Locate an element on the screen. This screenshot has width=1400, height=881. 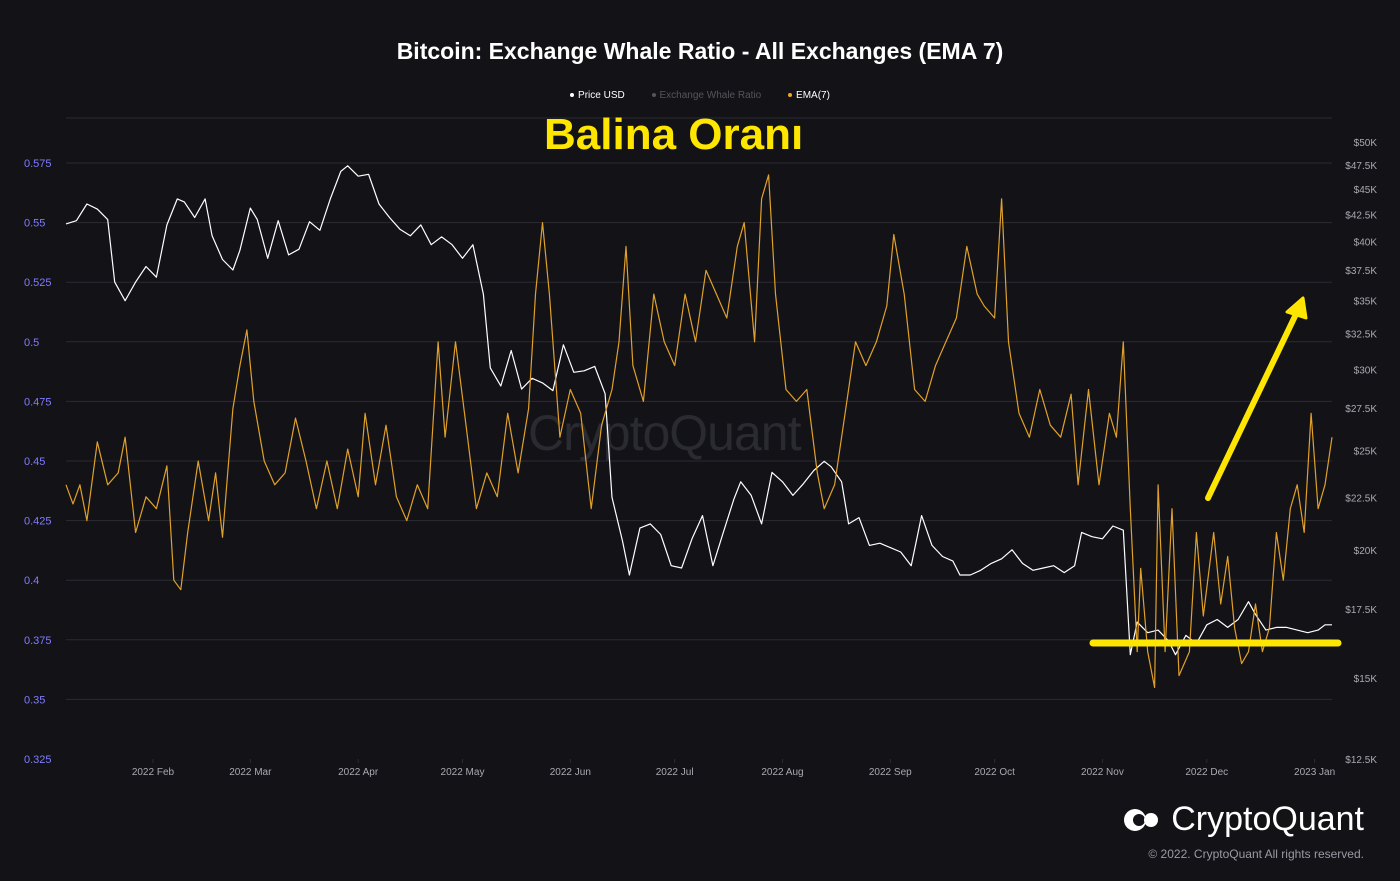
legend-dot-price is located at coordinates (572, 95).